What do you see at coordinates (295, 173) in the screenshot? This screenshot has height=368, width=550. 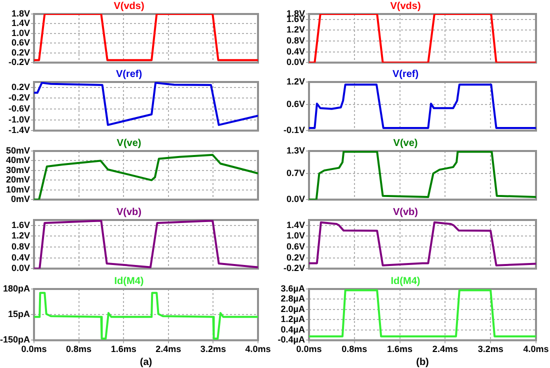 I see `y-tick-label: 0.7V` at bounding box center [295, 173].